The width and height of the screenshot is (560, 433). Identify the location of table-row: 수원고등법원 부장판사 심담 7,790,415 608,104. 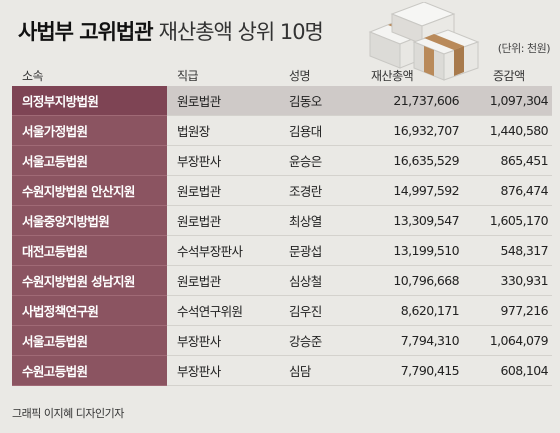
(282, 371).